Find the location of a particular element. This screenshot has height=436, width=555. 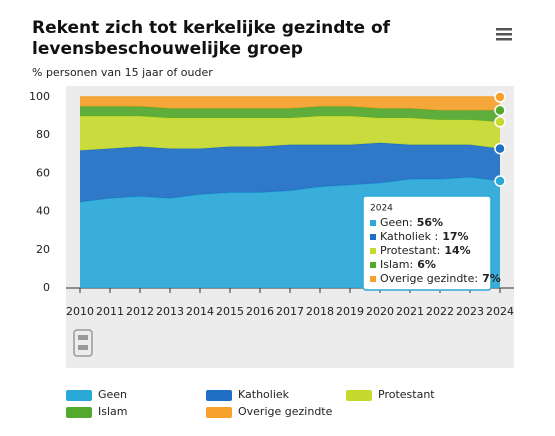

x-tick-label: 2011 is located at coordinates (110, 311).